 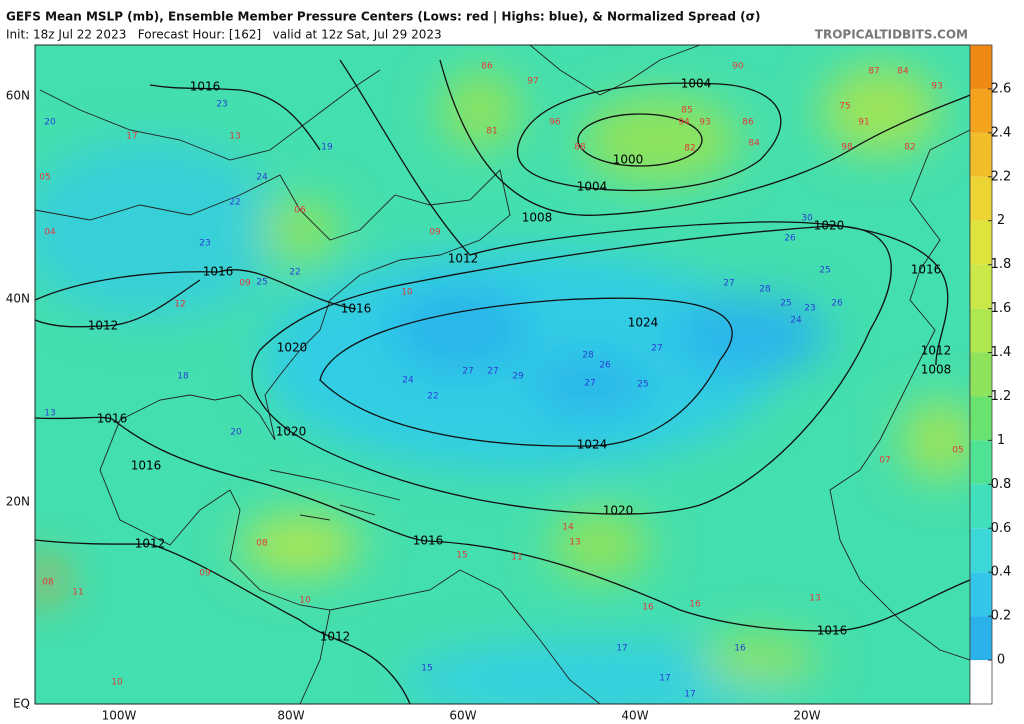 I want to click on low-center: 87, so click(x=873, y=72).